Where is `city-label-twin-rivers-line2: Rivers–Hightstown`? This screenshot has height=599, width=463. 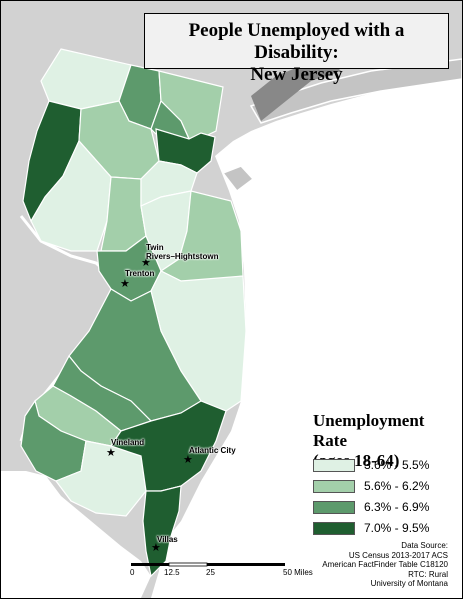 city-label-twin-rivers-line2: Rivers–Hightstown is located at coordinates (182, 256).